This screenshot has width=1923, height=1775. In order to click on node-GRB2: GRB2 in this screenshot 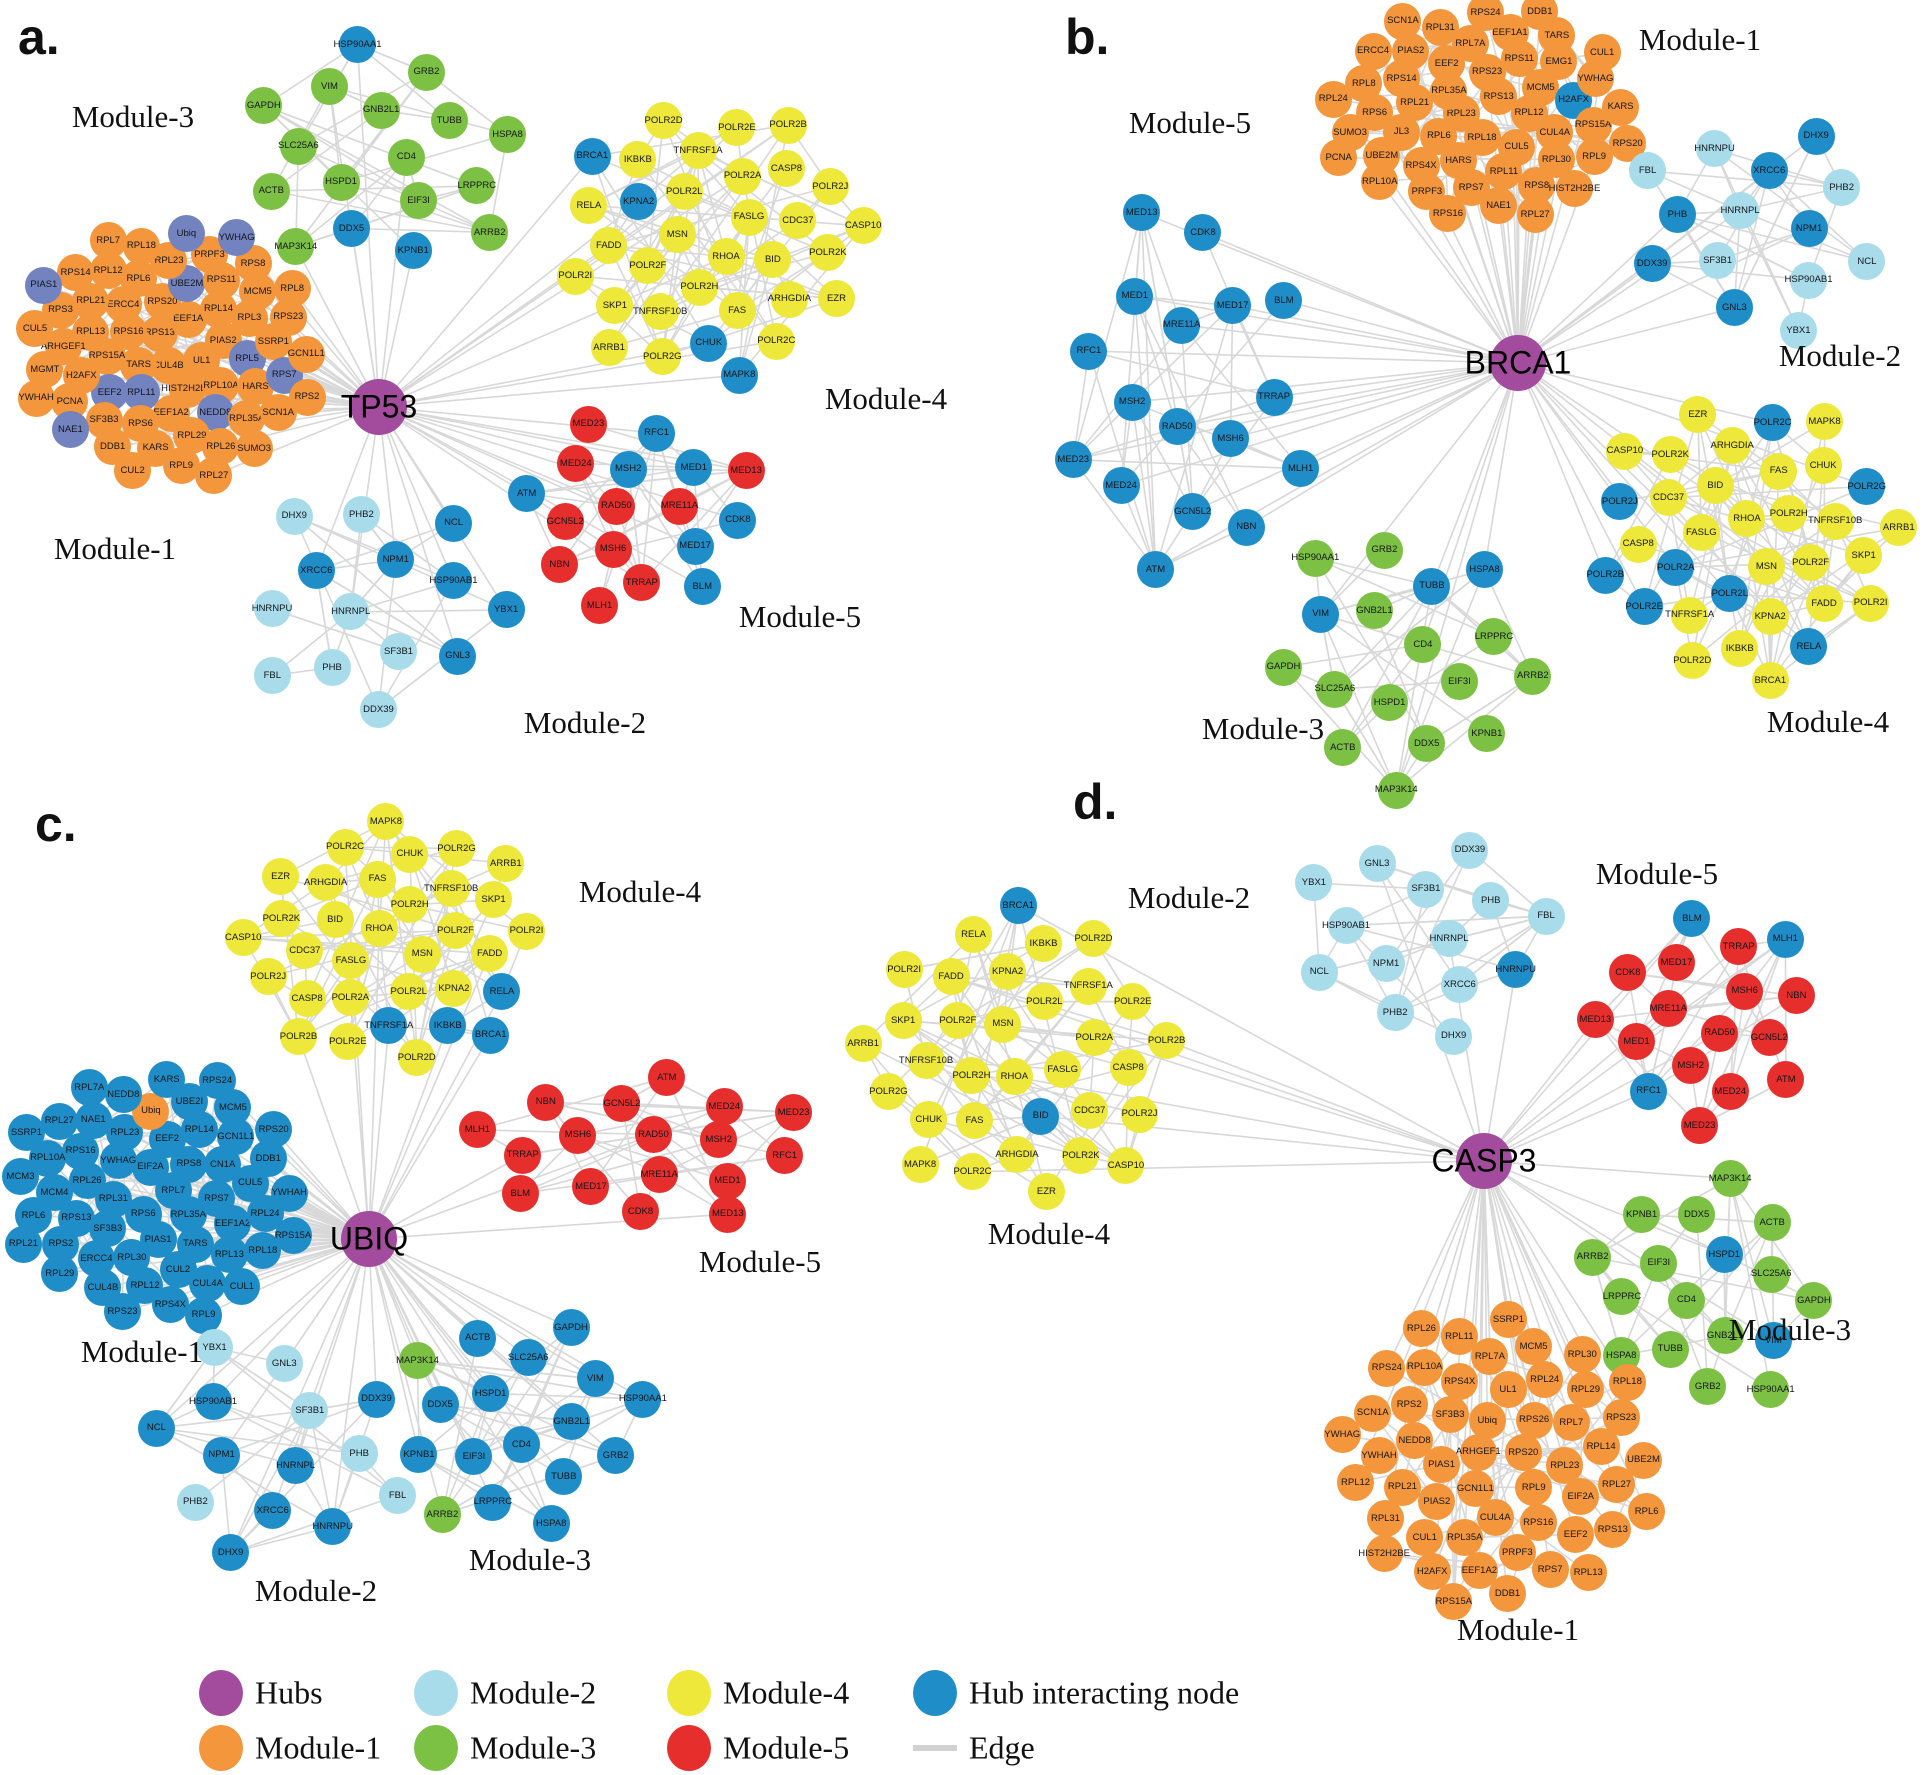, I will do `click(426, 72)`.